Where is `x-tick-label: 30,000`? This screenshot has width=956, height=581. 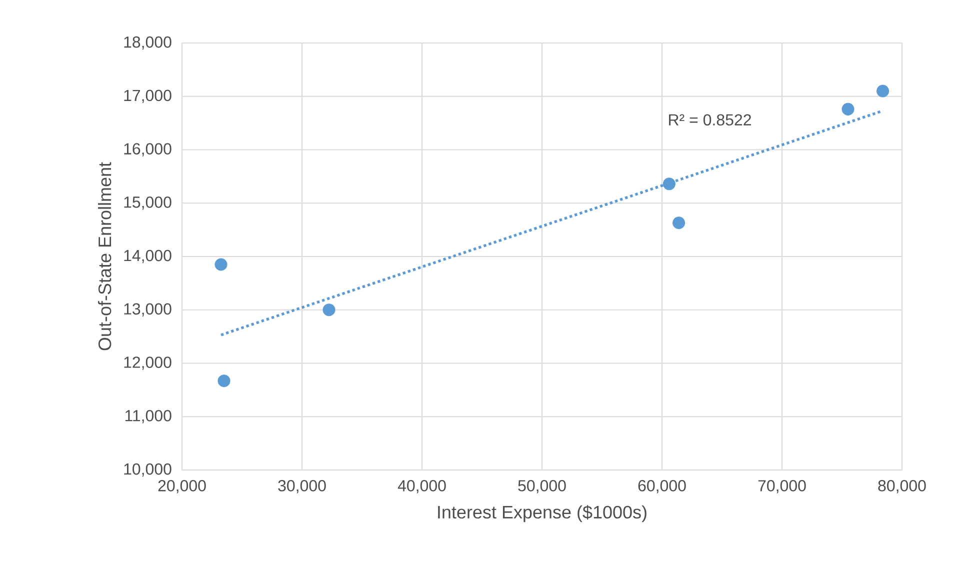
x-tick-label: 30,000 is located at coordinates (302, 487).